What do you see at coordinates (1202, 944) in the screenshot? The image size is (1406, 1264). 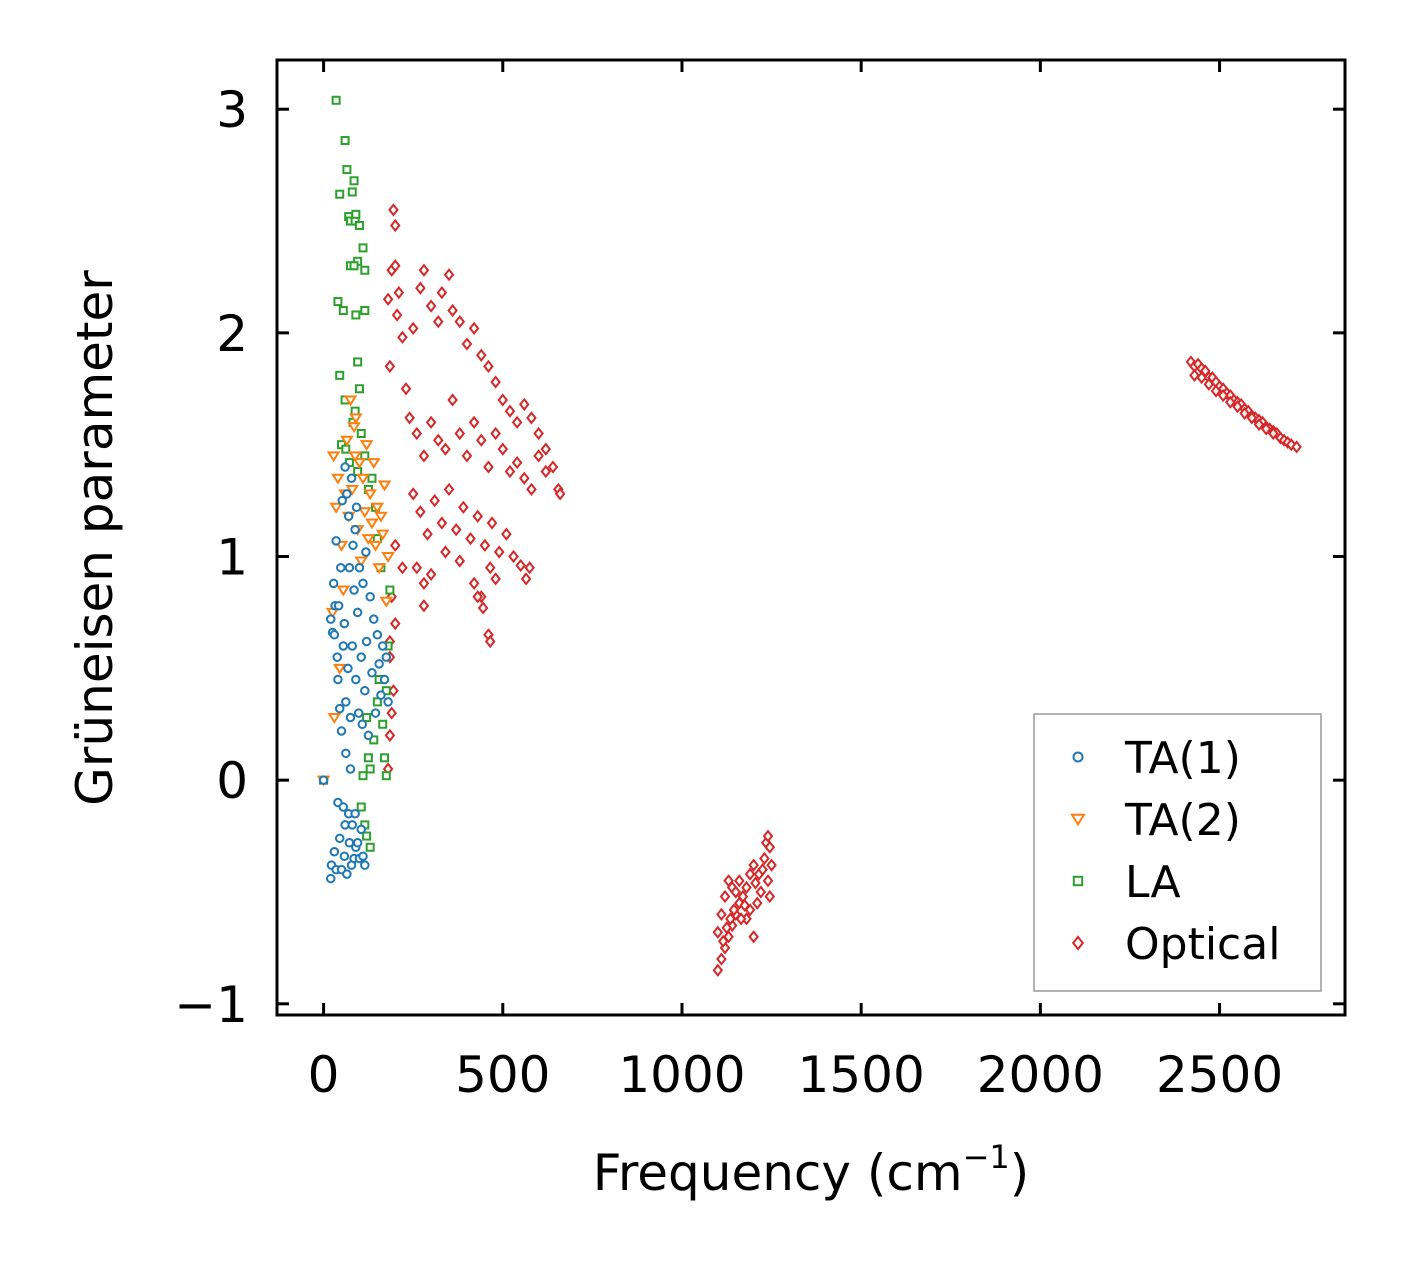 I see `legend-label: Optical` at bounding box center [1202, 944].